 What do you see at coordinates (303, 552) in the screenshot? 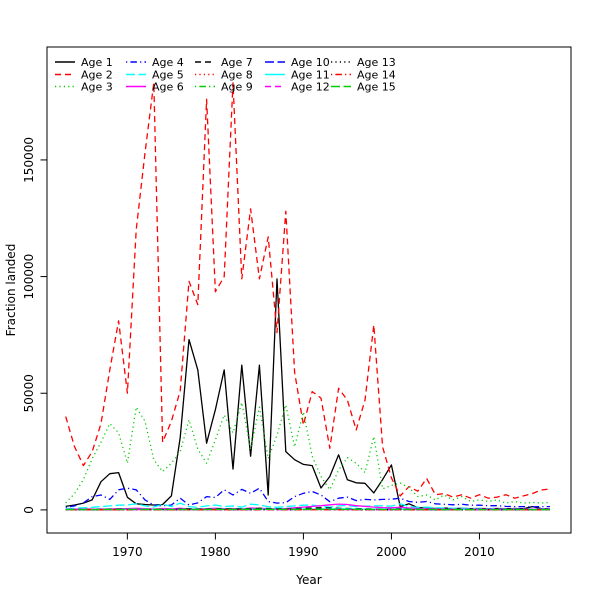
I see `x-tick-label: 1990` at bounding box center [303, 552].